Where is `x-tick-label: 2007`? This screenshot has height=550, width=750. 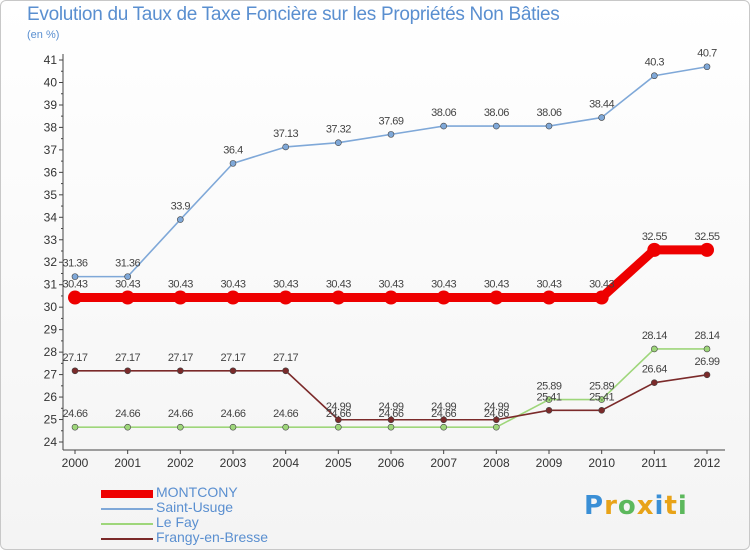
x-tick-label: 2007 is located at coordinates (443, 463).